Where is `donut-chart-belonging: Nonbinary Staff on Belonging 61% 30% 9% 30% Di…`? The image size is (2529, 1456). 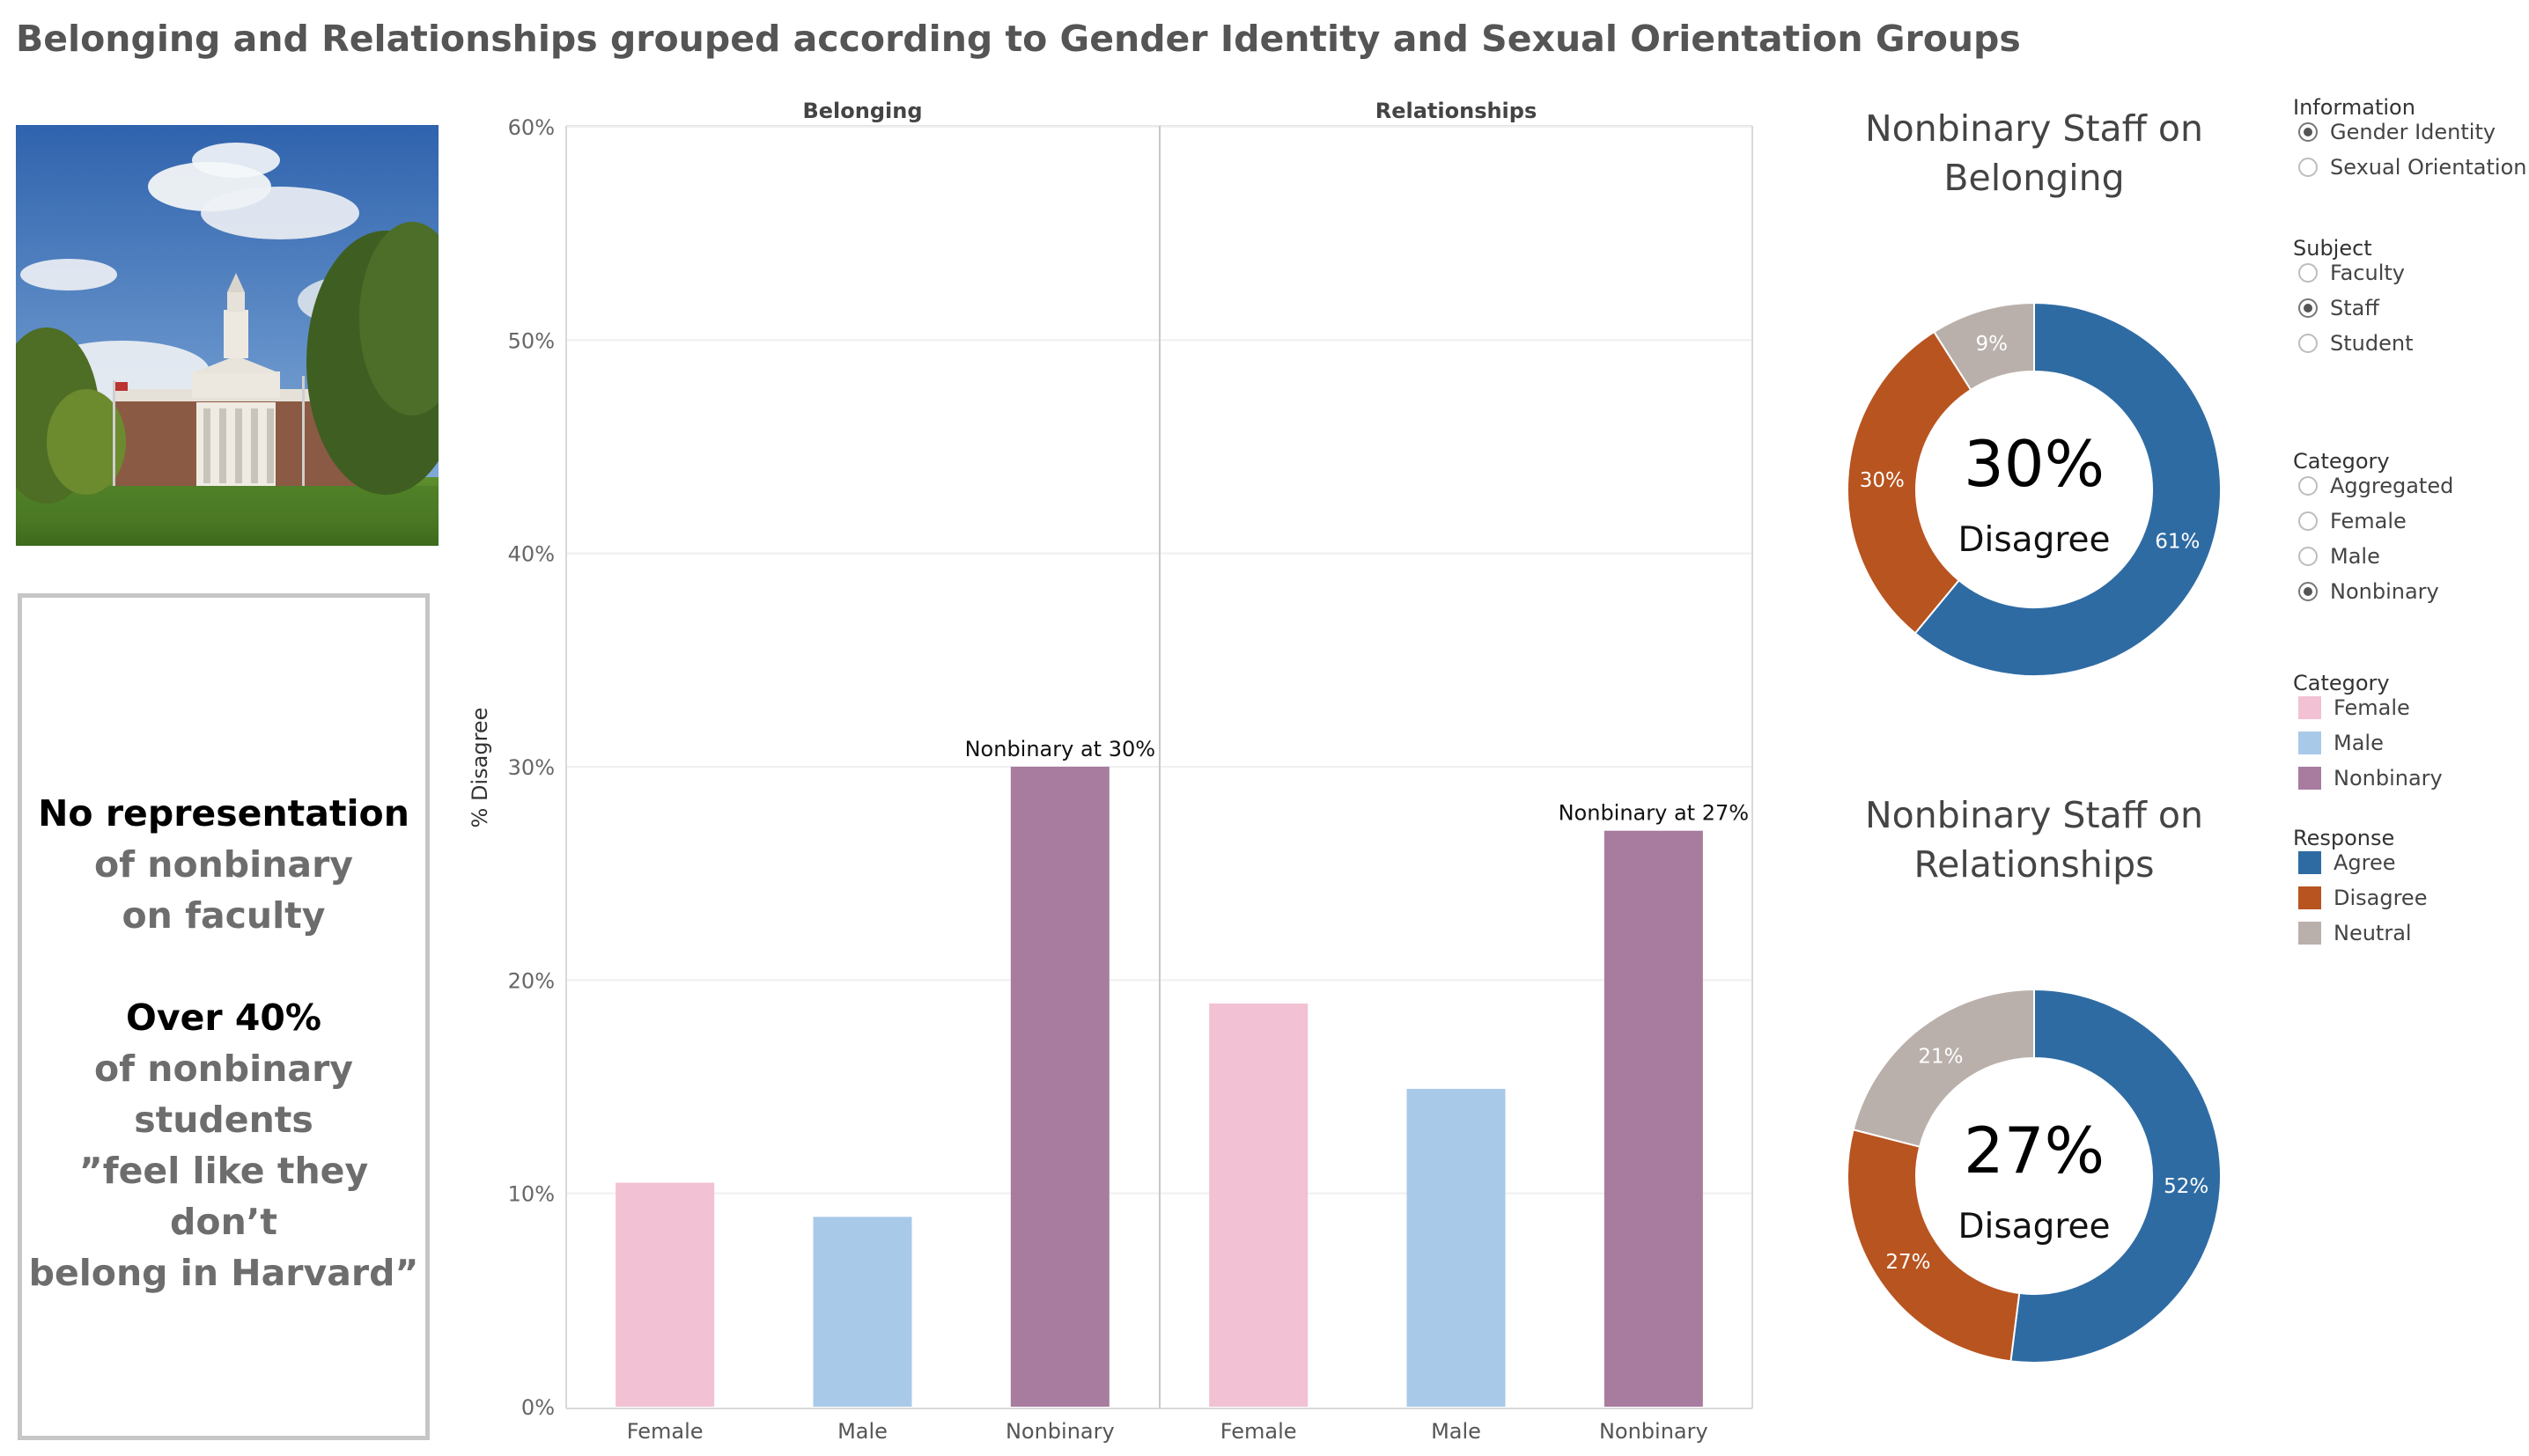 donut-chart-belonging: Nonbinary Staff on Belonging 61% 30% 9% 30% Di… is located at coordinates (2034, 392).